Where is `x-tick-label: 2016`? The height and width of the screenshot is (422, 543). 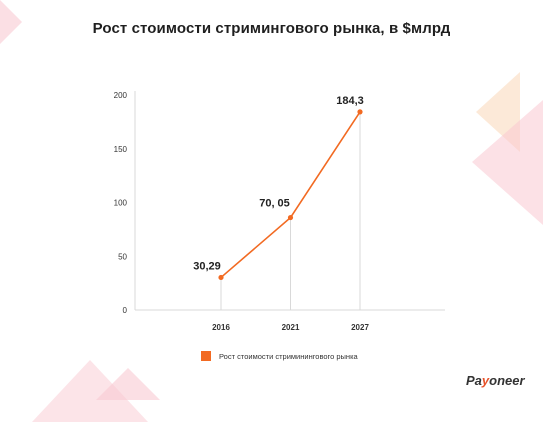 x-tick-label: 2016 is located at coordinates (221, 327).